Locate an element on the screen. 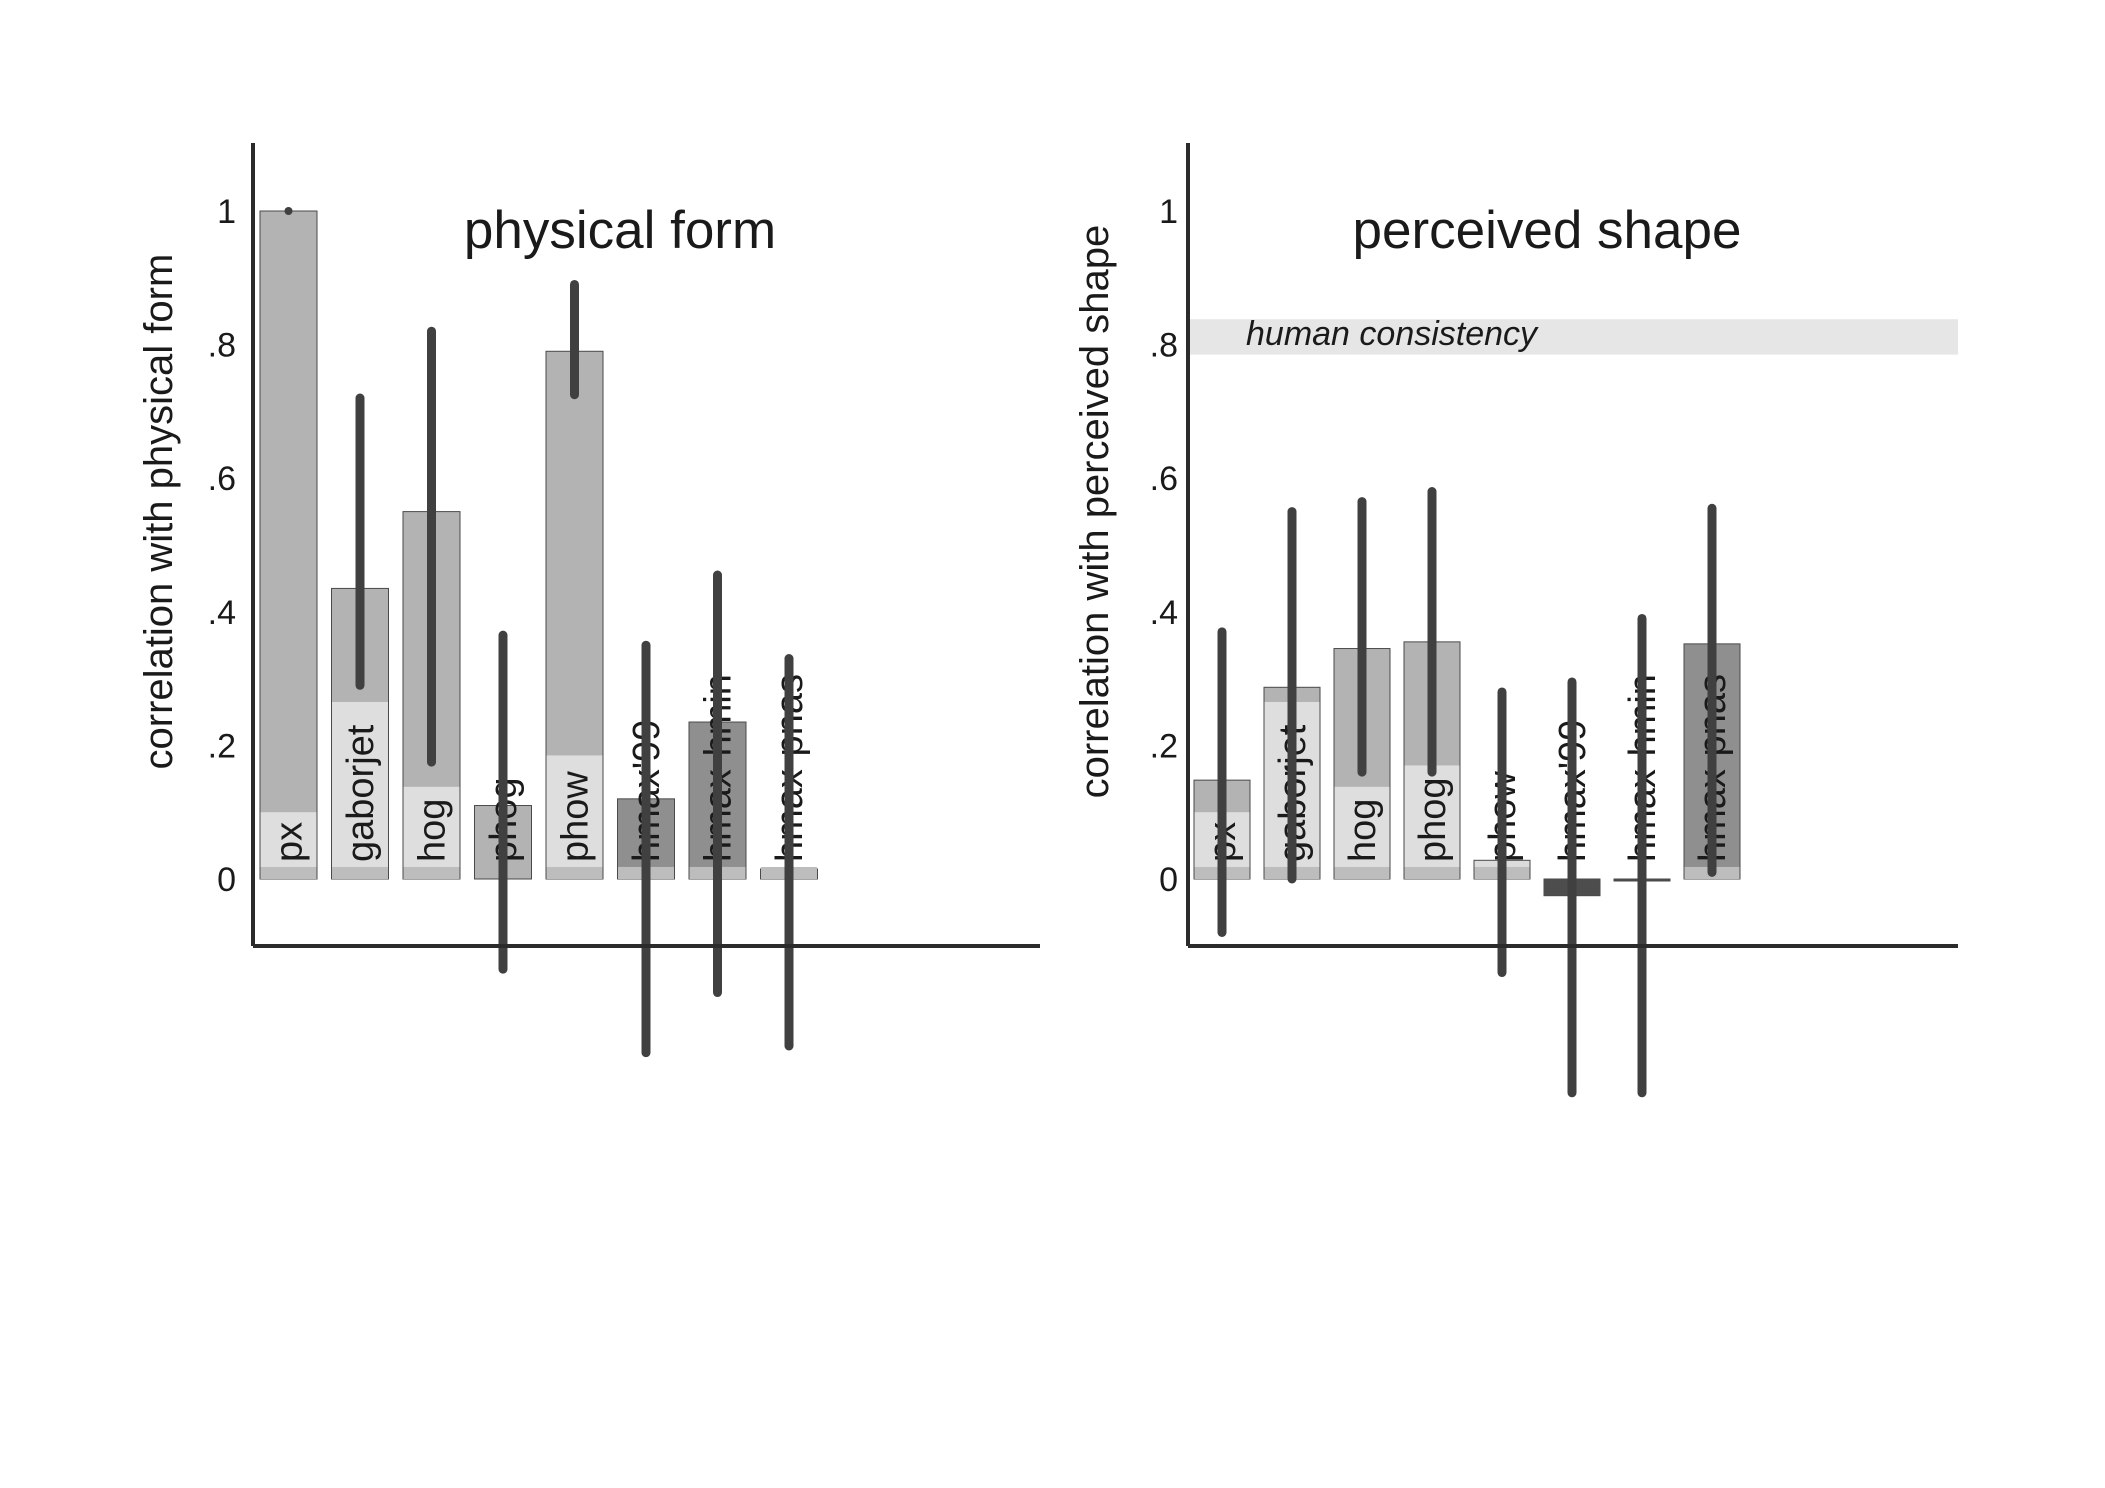  human-consistency-band is located at coordinates (1574, 337).